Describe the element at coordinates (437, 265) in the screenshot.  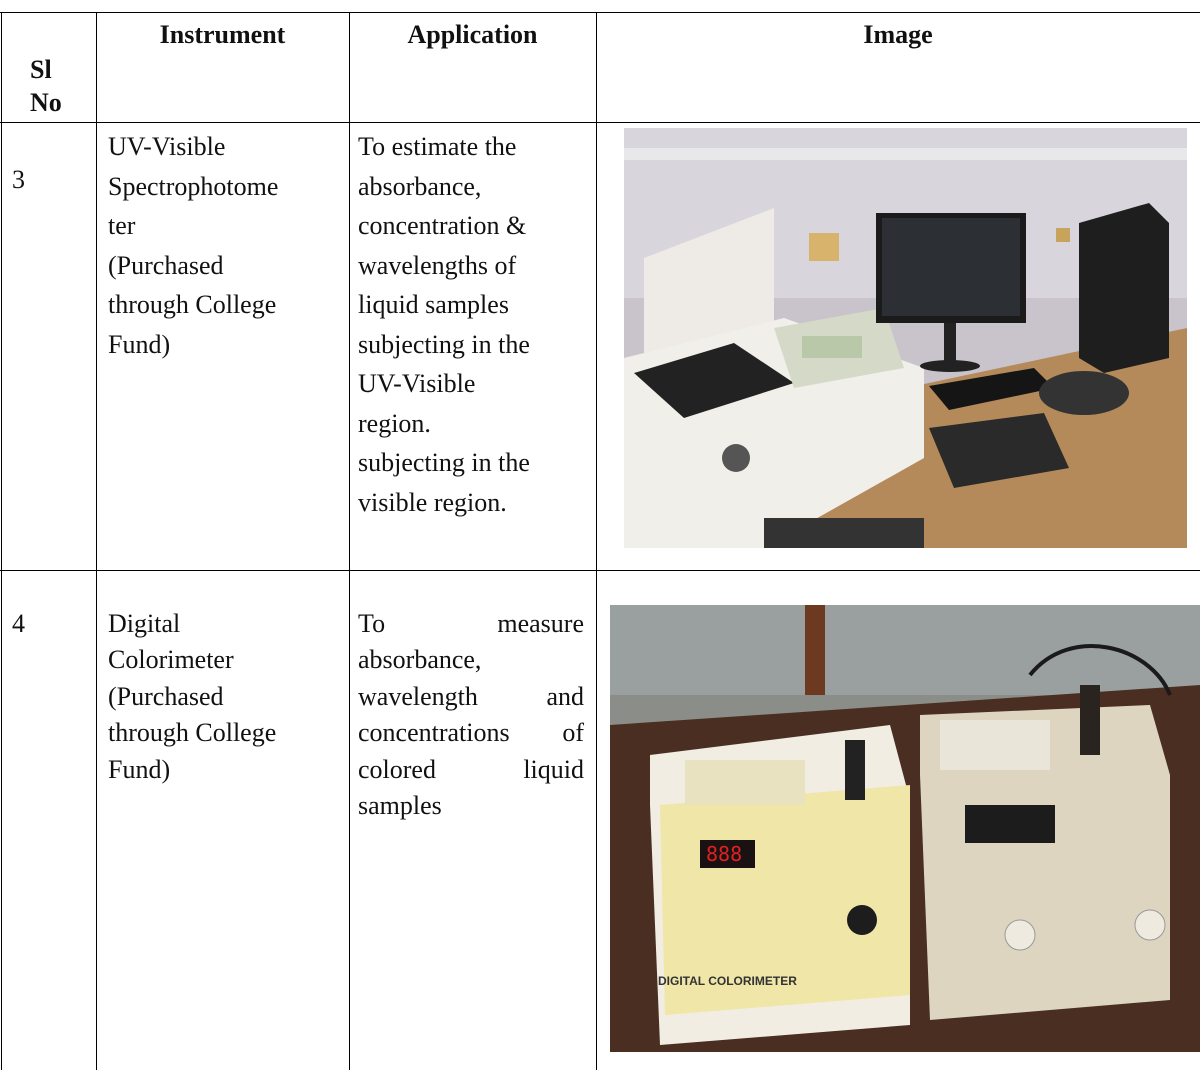
I see `application-line: wavelengths of` at that location.